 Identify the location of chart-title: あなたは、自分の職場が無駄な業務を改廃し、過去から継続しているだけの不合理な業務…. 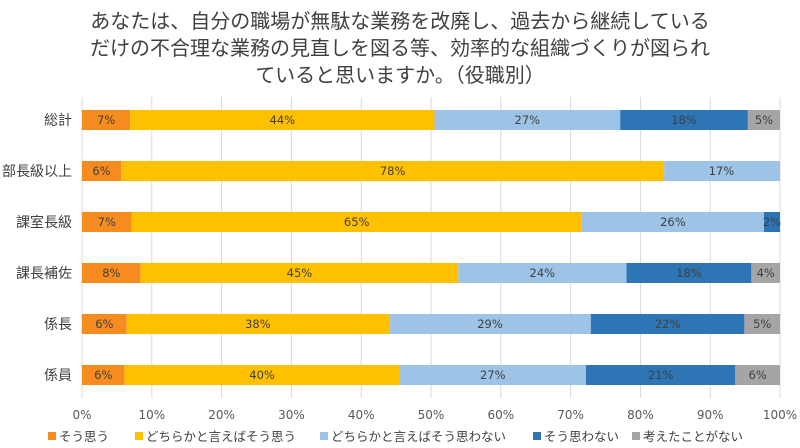
(400, 48).